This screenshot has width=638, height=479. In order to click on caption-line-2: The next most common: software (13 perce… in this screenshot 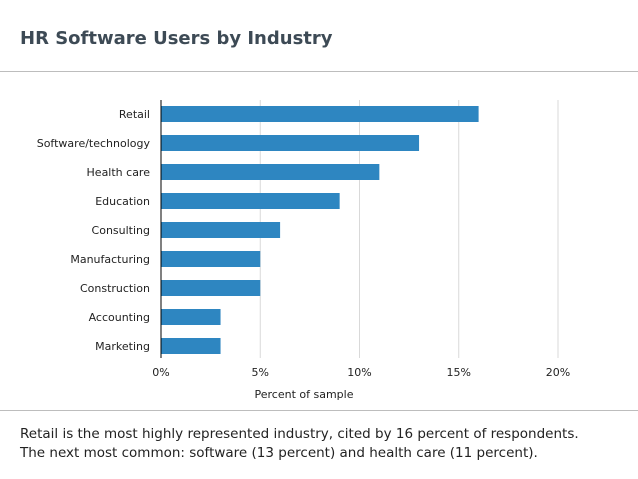, I will do `click(279, 453)`.